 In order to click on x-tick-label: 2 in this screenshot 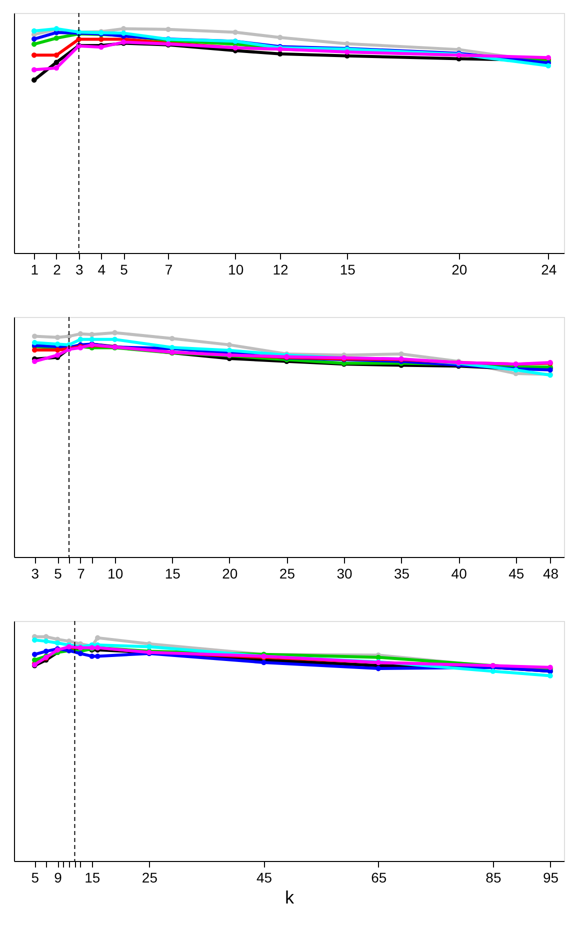, I will do `click(57, 270)`.